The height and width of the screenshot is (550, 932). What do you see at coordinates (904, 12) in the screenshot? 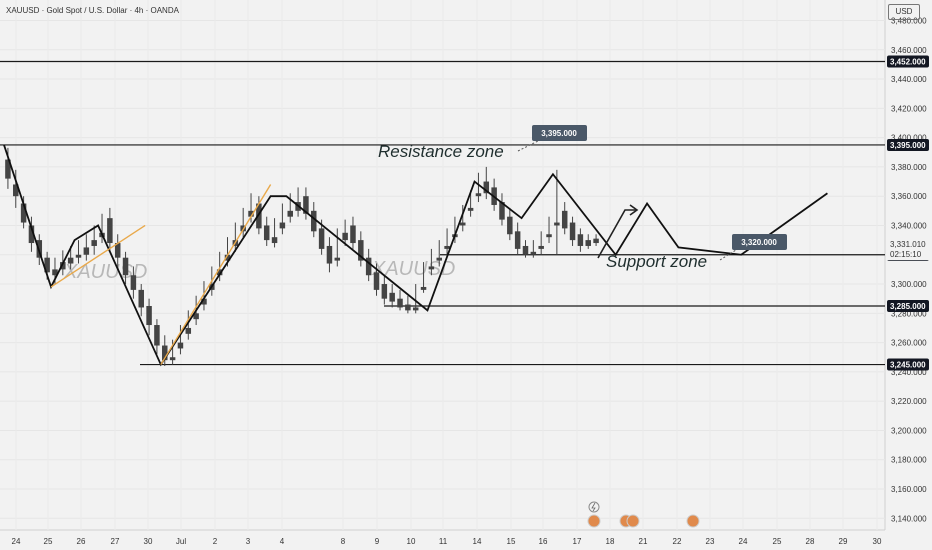
I see `currency-button: USD` at bounding box center [904, 12].